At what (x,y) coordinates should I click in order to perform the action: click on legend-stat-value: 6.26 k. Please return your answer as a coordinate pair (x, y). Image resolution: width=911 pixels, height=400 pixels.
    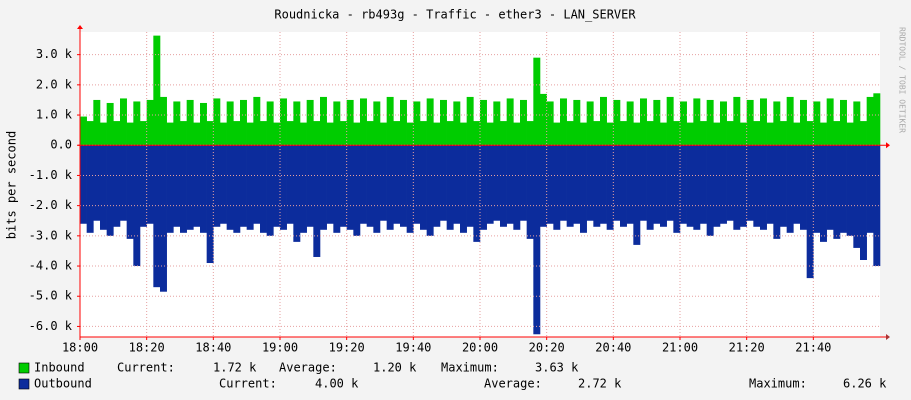
    Looking at the image, I should click on (865, 384).